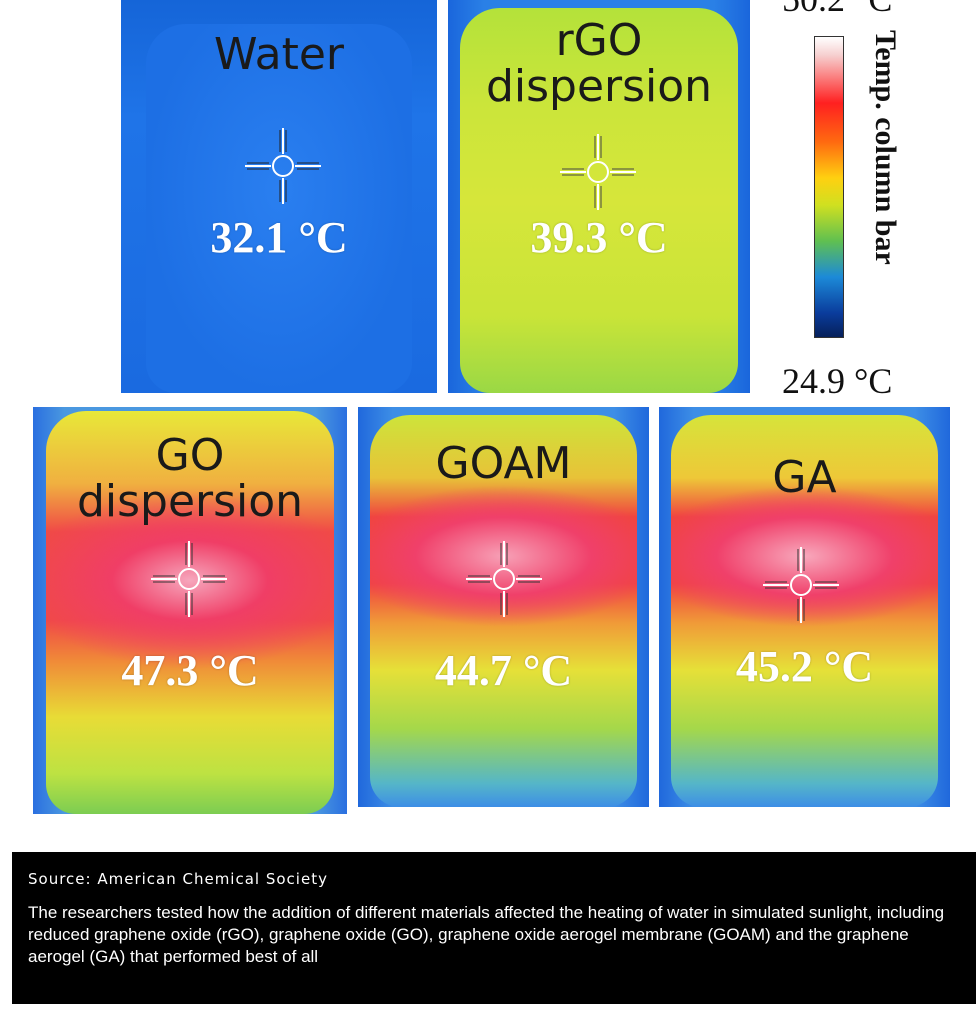  What do you see at coordinates (804, 477) in the screenshot?
I see `panel-label-ga: GA` at bounding box center [804, 477].